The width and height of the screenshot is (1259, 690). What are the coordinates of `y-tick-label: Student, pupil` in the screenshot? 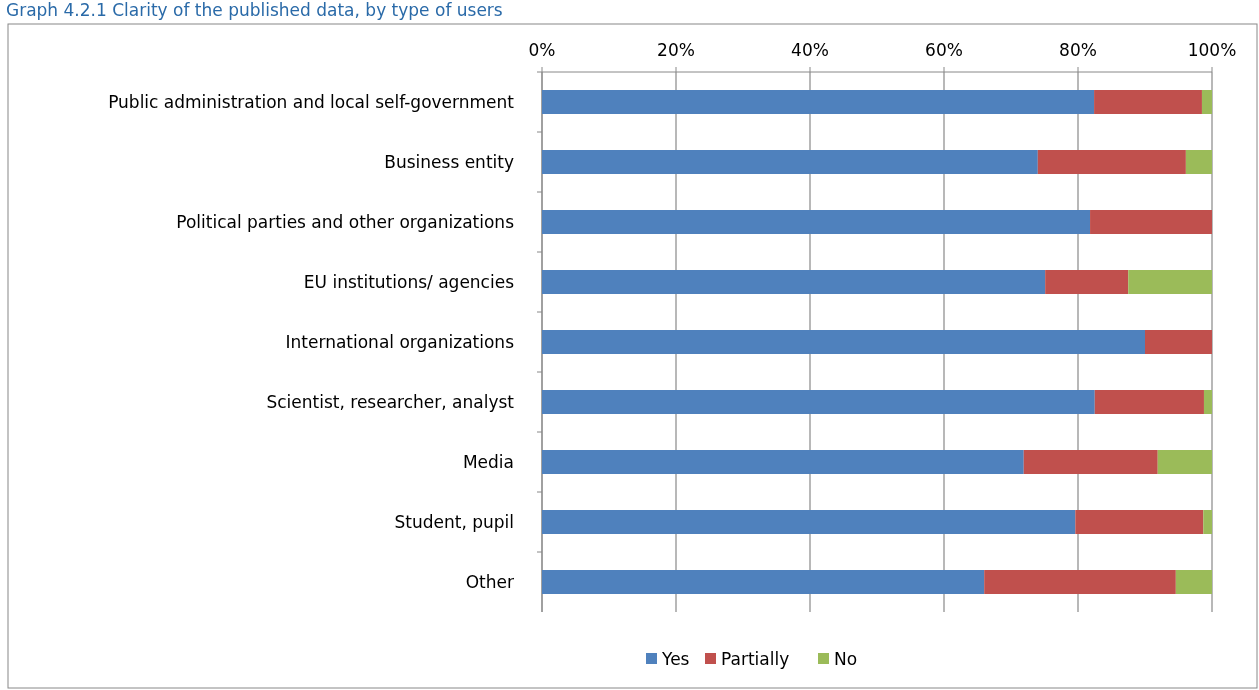 It's located at (454, 522).